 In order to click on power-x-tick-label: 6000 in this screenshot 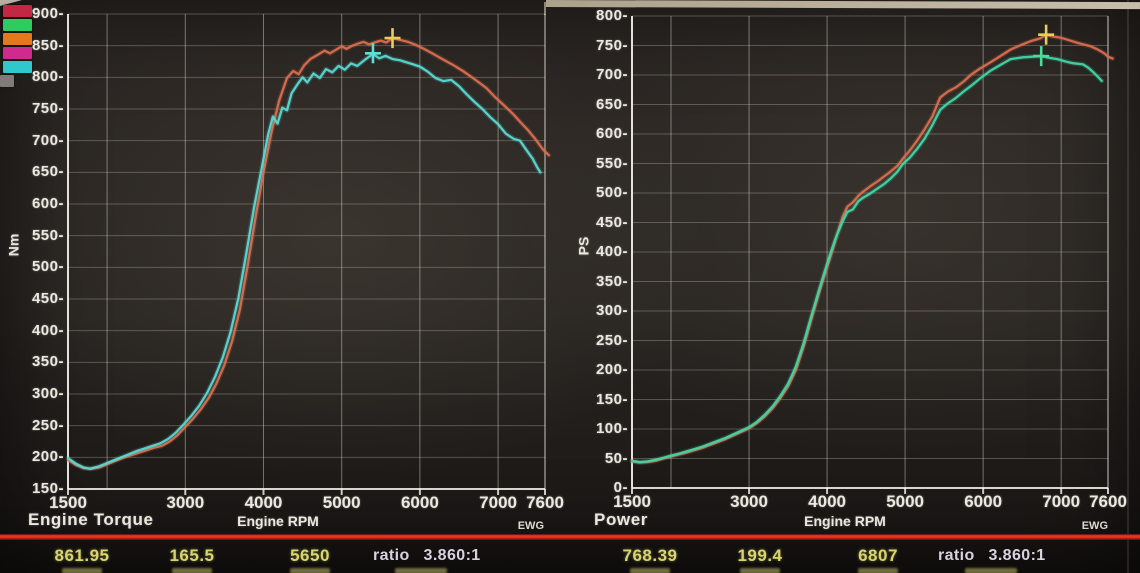, I will do `click(983, 501)`.